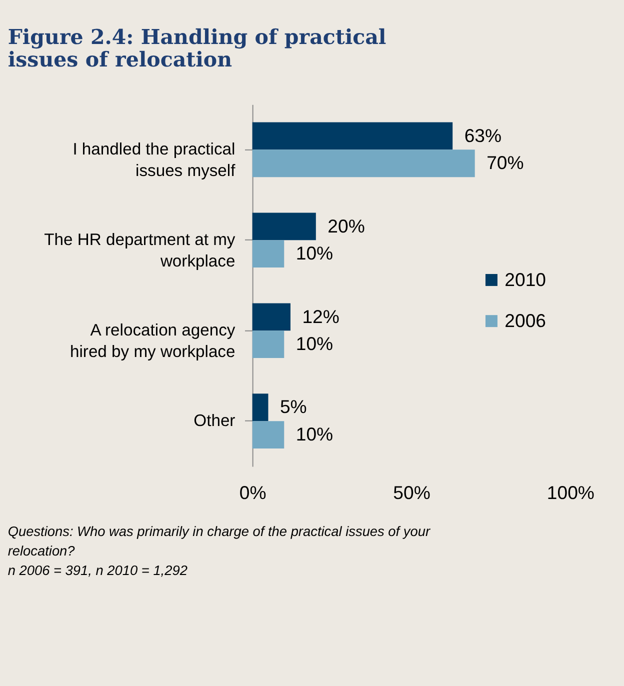 This screenshot has width=624, height=686. Describe the element at coordinates (525, 279) in the screenshot. I see `legend-label: 2010` at that location.